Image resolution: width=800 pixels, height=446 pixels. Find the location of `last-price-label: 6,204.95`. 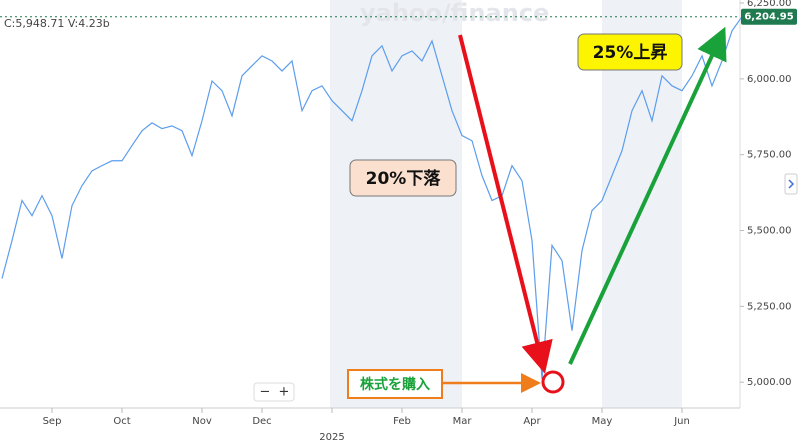

last-price-label: 6,204.95 is located at coordinates (768, 17).